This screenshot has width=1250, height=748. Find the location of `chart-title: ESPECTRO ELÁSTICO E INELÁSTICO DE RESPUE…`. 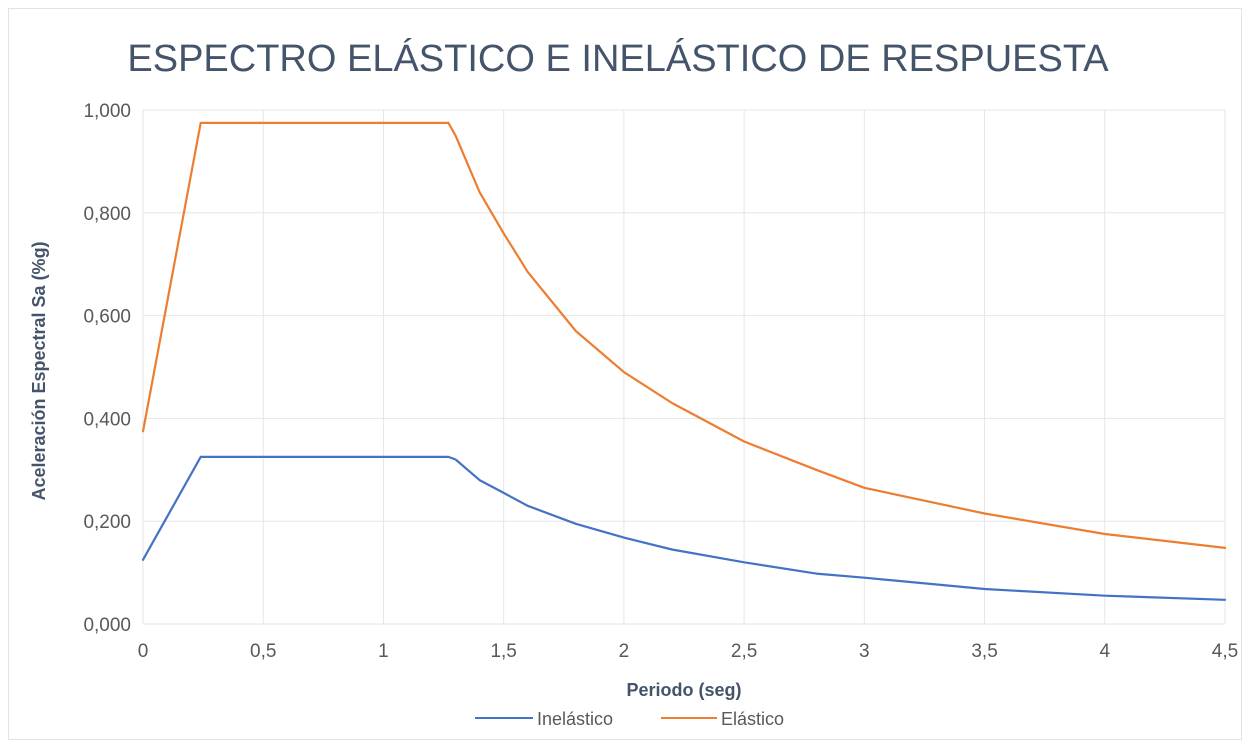

chart-title: ESPECTRO ELÁSTICO E INELÁSTICO DE RESPUE… is located at coordinates (618, 58).